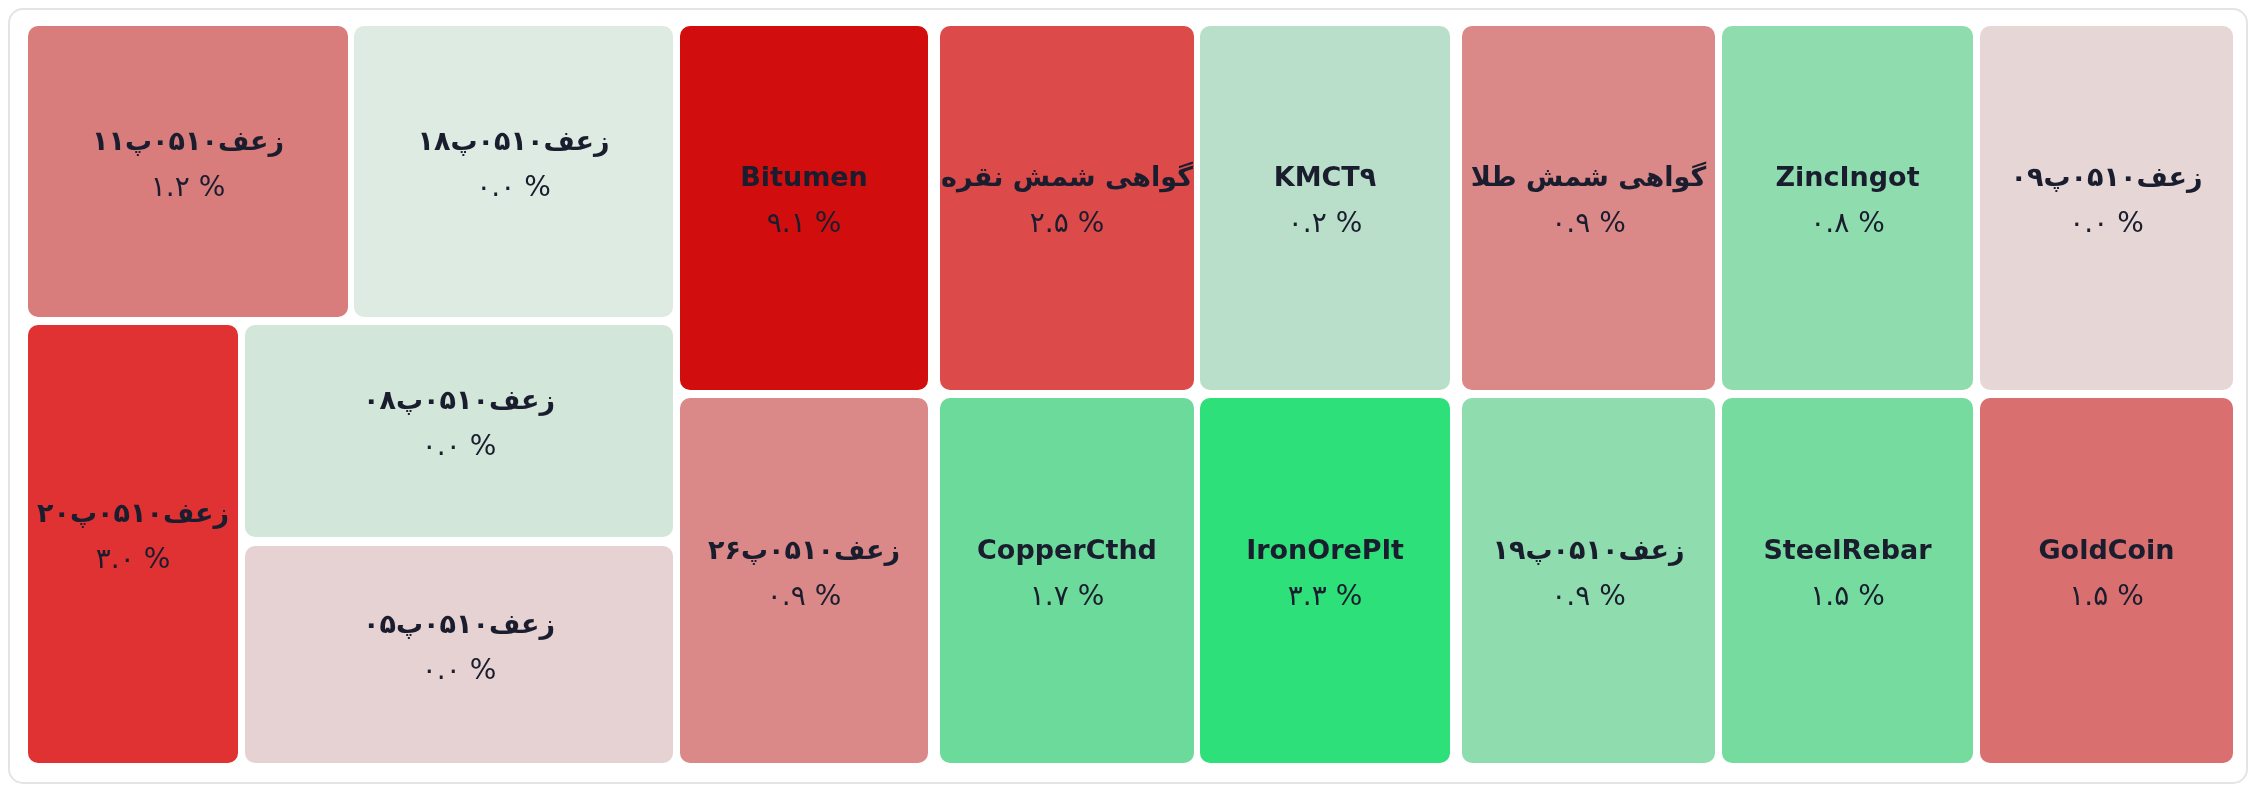 The height and width of the screenshot is (792, 2256). I want to click on data-label: ۰.۸ %, so click(1847, 222).